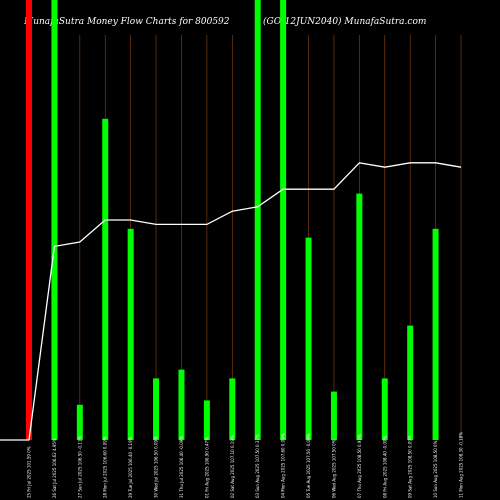  What do you see at coordinates (333, 468) in the screenshot?
I see `x-tick-label: 06 Wed Aug 2025 107.50 0%` at bounding box center [333, 468].